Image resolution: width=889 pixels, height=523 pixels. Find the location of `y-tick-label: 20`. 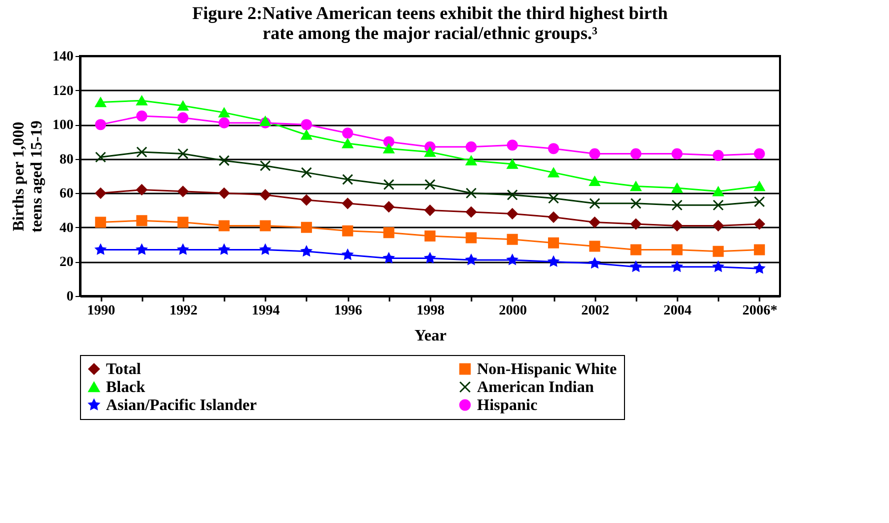

y-tick-label: 20 is located at coordinates (67, 262).